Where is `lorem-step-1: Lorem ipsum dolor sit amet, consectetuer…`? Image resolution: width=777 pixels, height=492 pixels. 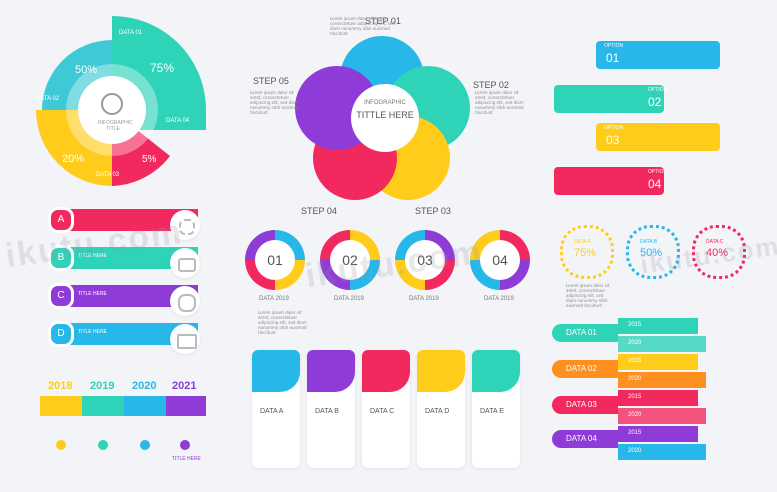
lorem-step-1: Lorem ipsum dolor sit amet, consectetuer… is located at coordinates (362, 26).